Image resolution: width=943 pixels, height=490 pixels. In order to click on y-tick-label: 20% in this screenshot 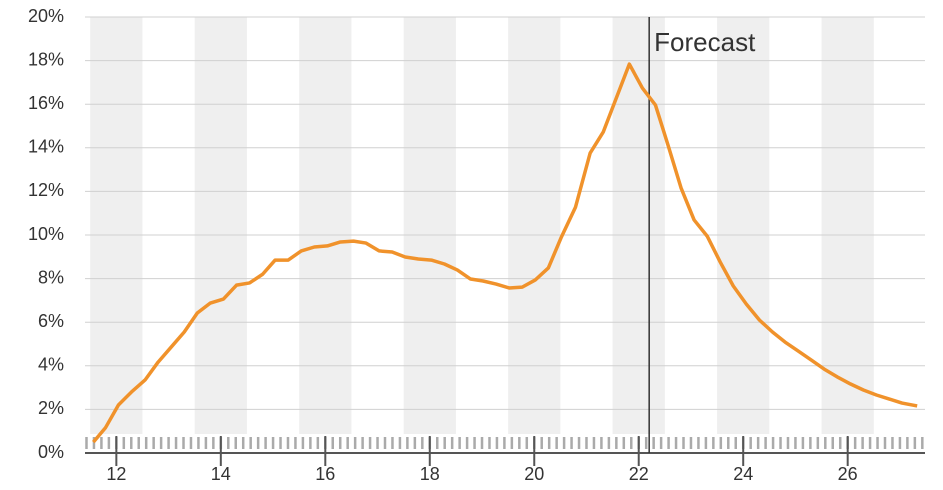, I will do `click(46, 16)`.